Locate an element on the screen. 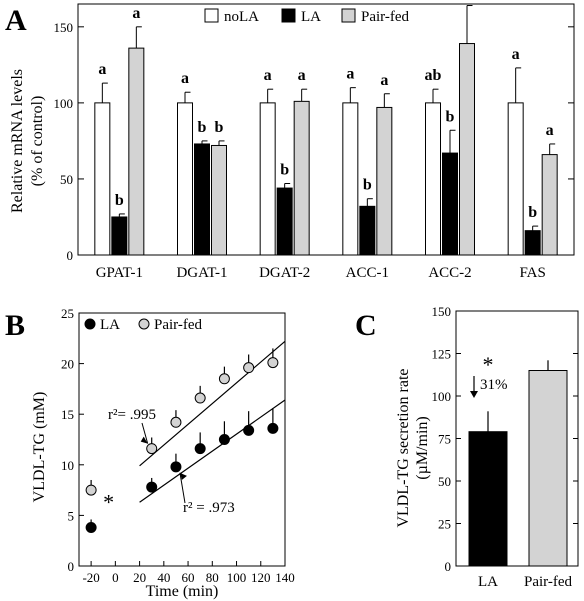 The image size is (584, 601). panel-a-ytick-label: 150 is located at coordinates (64, 27).